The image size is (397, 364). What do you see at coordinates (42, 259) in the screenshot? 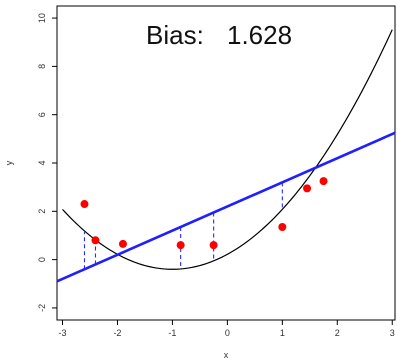
I see `y-tick-label: 0` at bounding box center [42, 259].